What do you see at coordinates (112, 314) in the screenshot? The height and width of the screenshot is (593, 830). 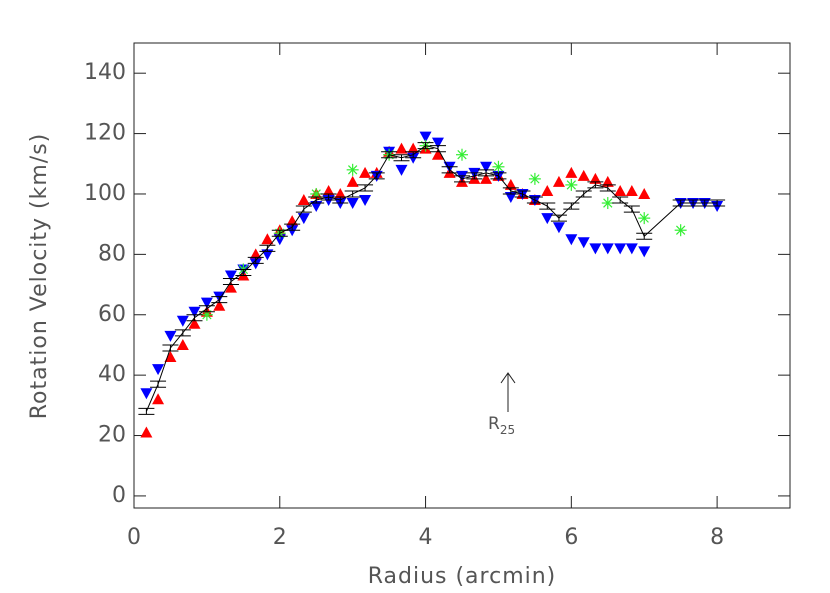 I see `y-tick-label: 60` at bounding box center [112, 314].